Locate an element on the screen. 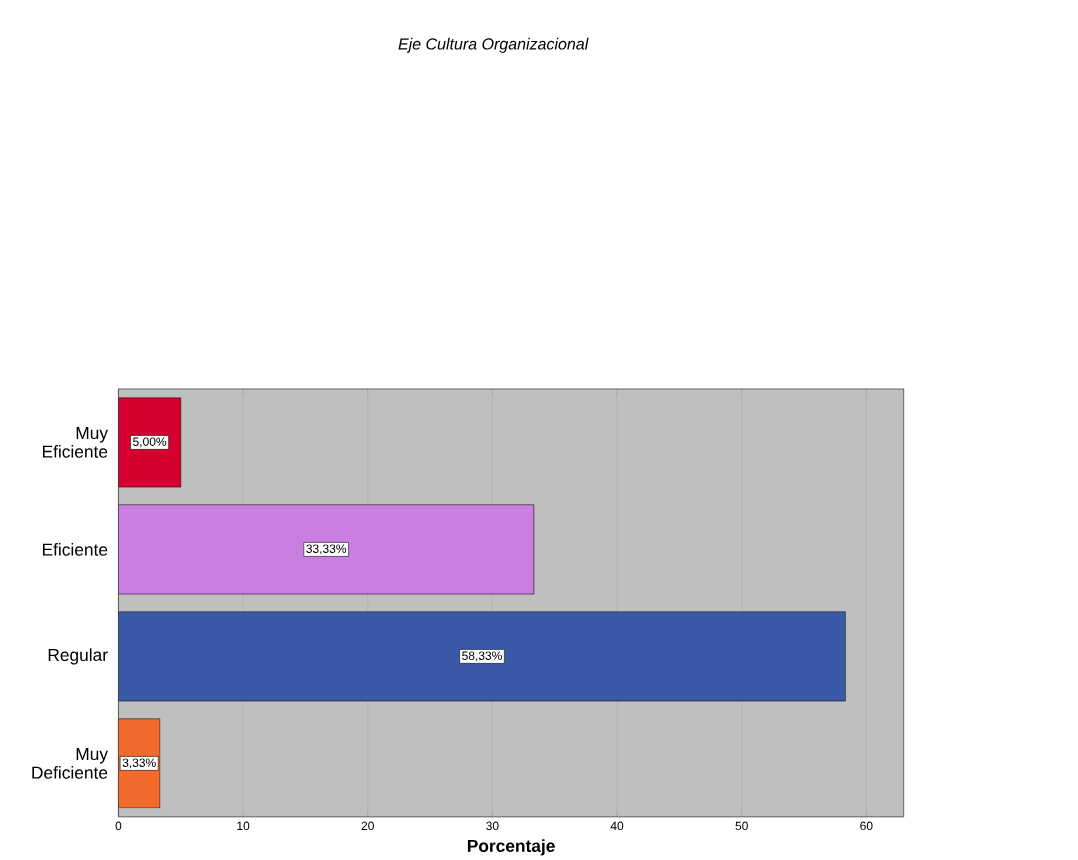 The width and height of the screenshot is (1078, 860). x-tick-label: 10 is located at coordinates (243, 826).